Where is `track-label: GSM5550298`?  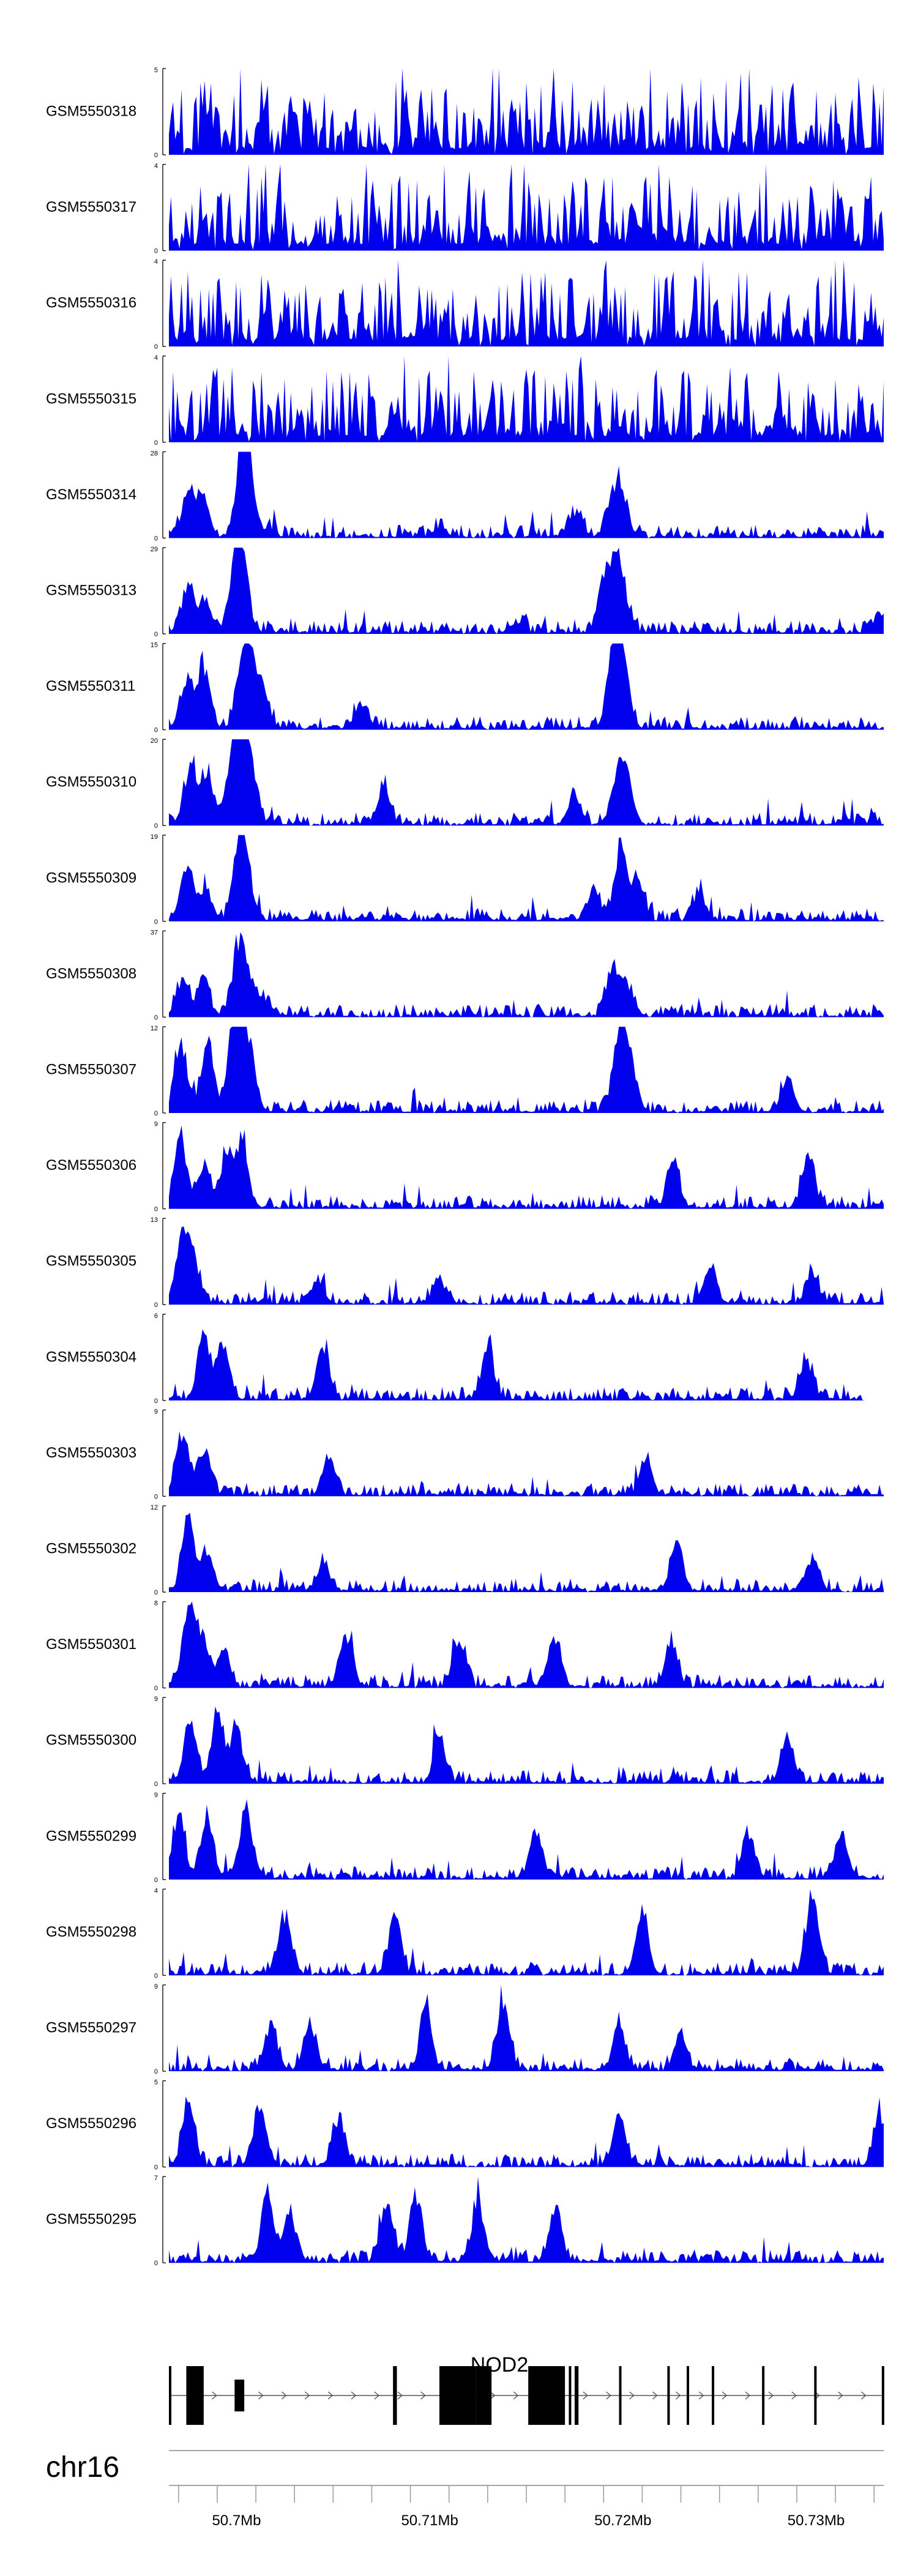
track-label: GSM5550298 is located at coordinates (91, 1932).